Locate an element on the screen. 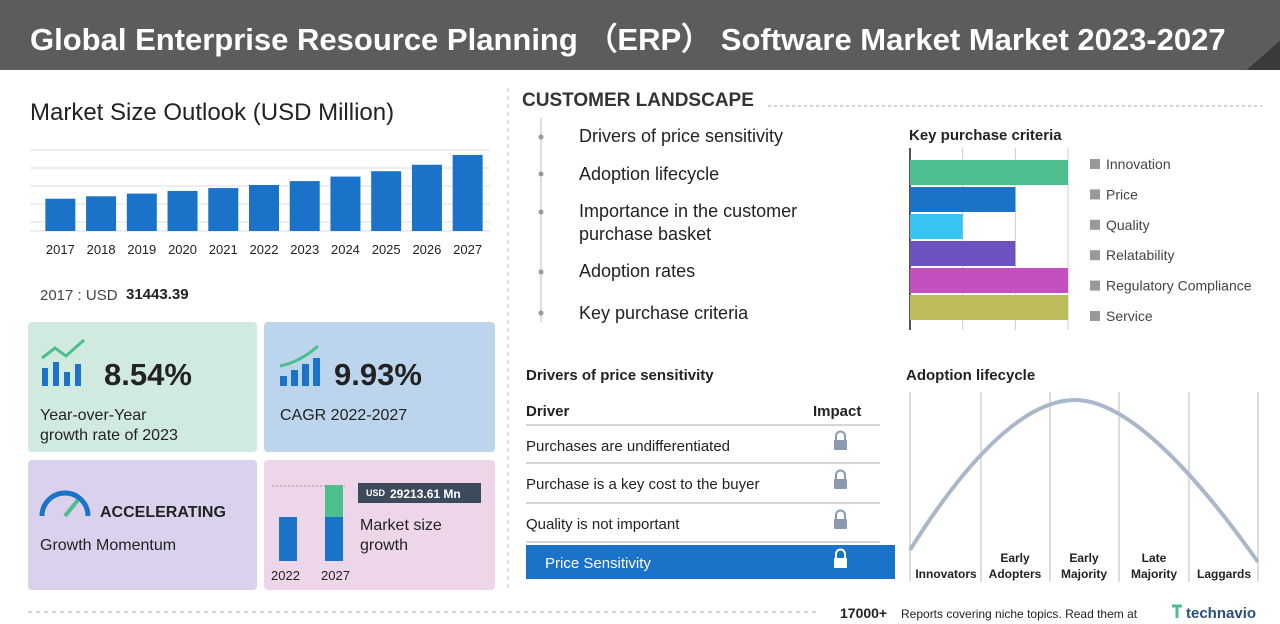  legend-label: Regulatory Compliance is located at coordinates (1179, 286).